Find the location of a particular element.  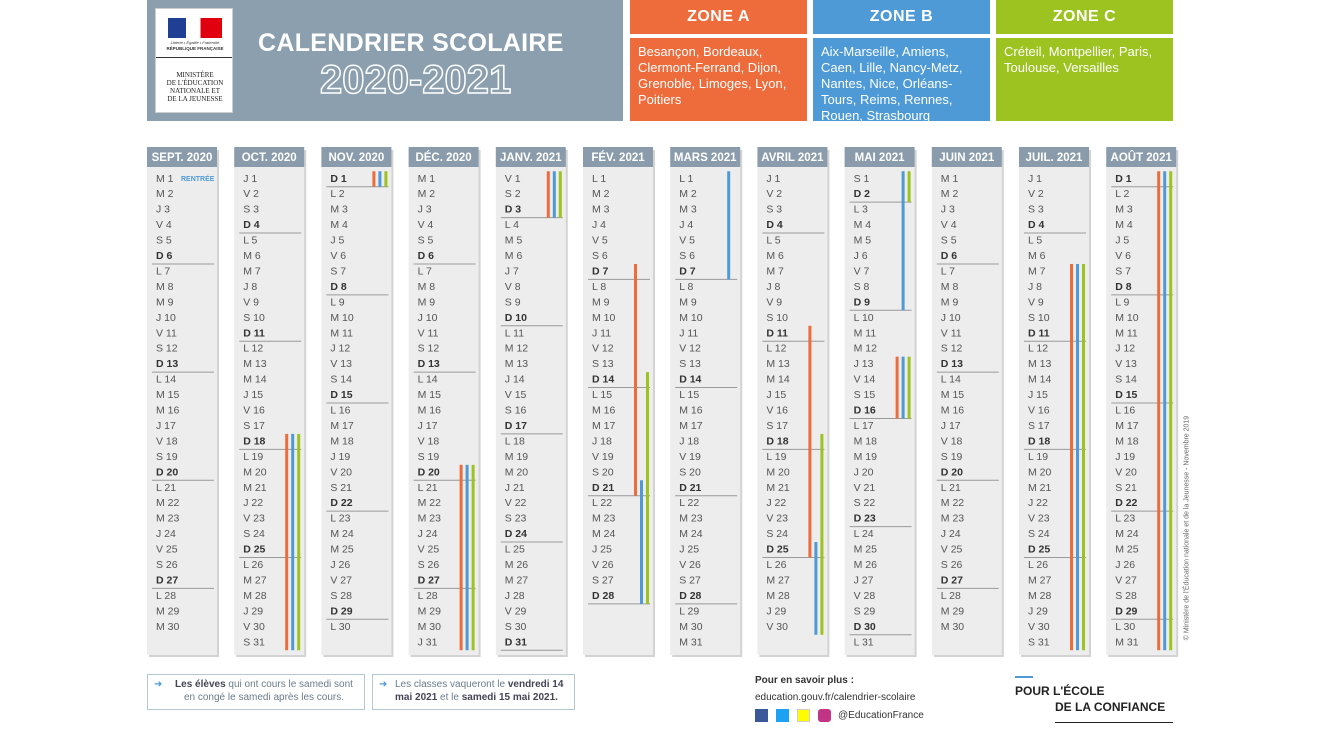

day: D 20 is located at coordinates (429, 472).